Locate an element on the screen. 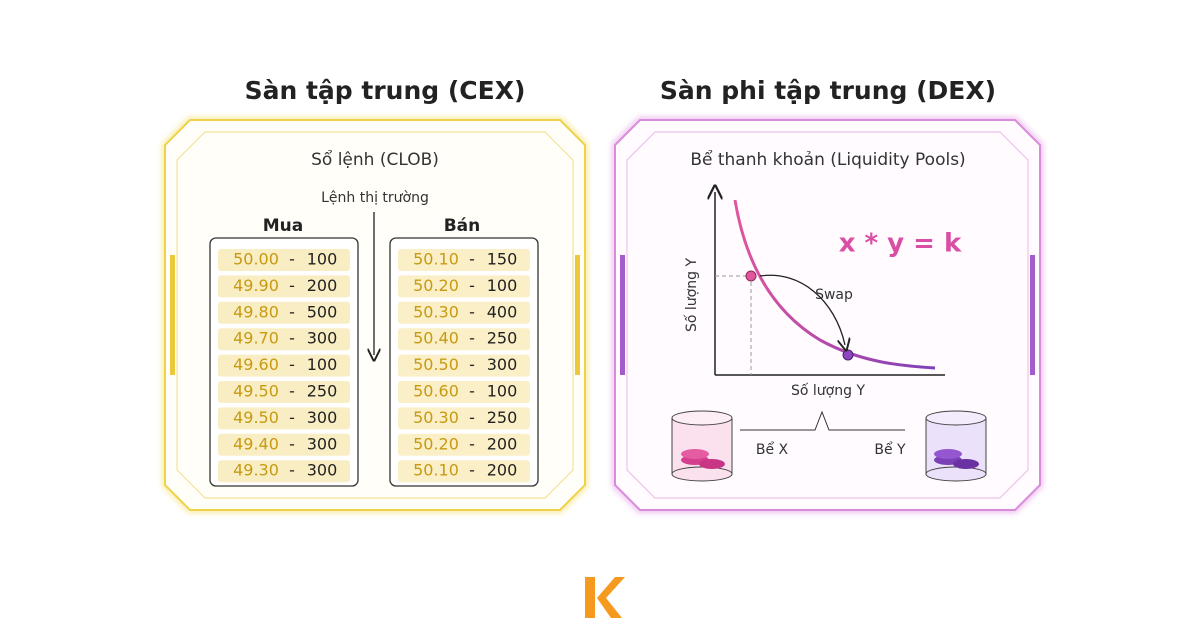 Image resolution: width=1200 pixels, height=630 pixels. x-axis-label: Số lượng Y is located at coordinates (828, 390).